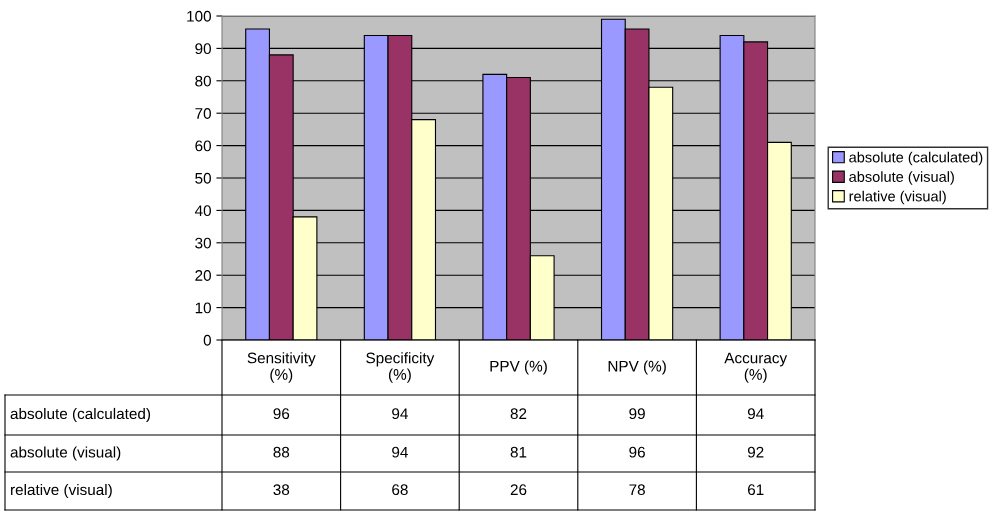 This screenshot has width=1006, height=520. I want to click on y-tick-label: 80, so click(203, 81).